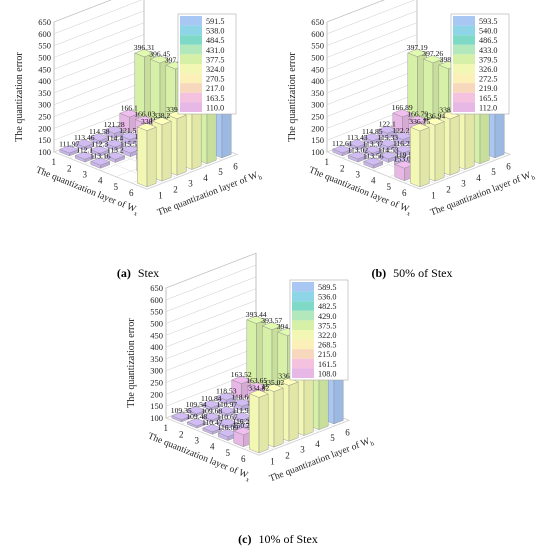 This screenshot has width=546, height=550. What do you see at coordinates (176, 109) in the screenshot?
I see `bar-data-label: 339.49` at bounding box center [176, 109].